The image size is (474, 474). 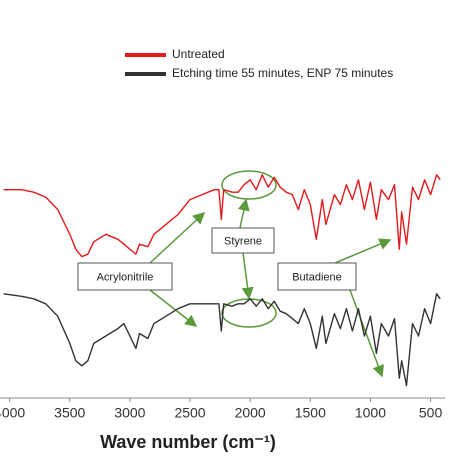 I want to click on annotation-text: Styrene, so click(x=243, y=241).